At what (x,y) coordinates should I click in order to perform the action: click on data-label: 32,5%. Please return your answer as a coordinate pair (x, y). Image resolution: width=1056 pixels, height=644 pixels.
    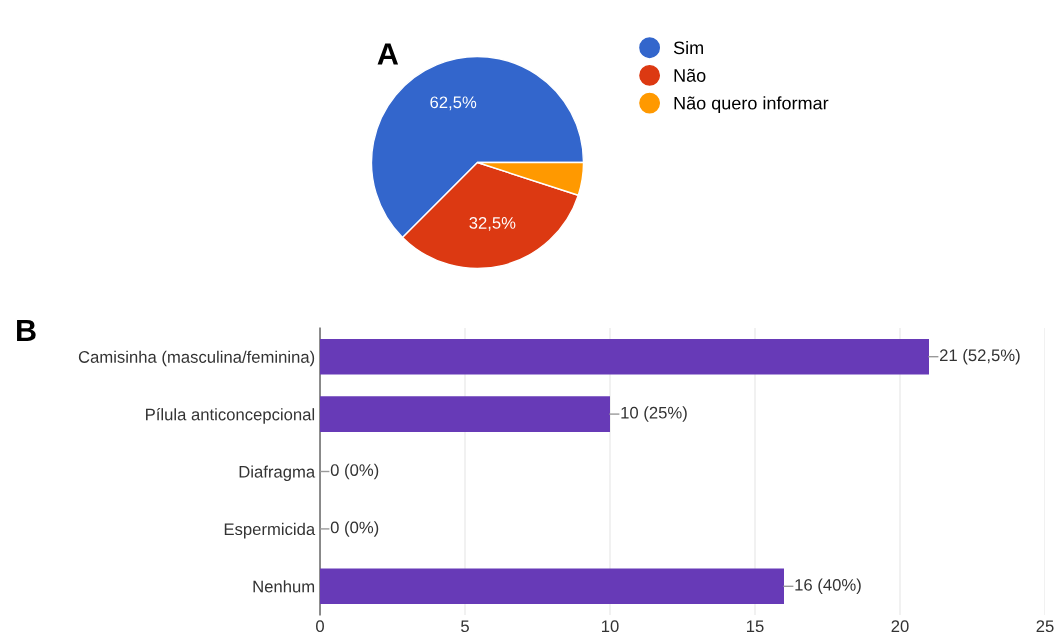
    Looking at the image, I should click on (492, 224).